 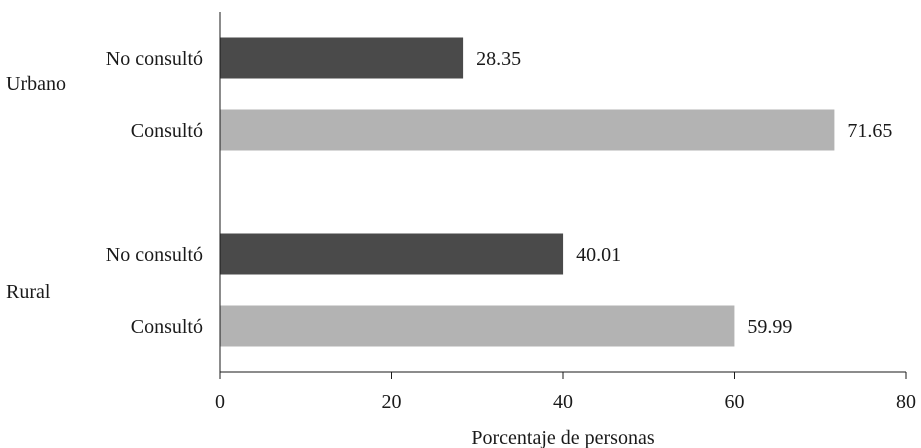 What do you see at coordinates (28, 292) in the screenshot?
I see `group-label-rural: Rural` at bounding box center [28, 292].